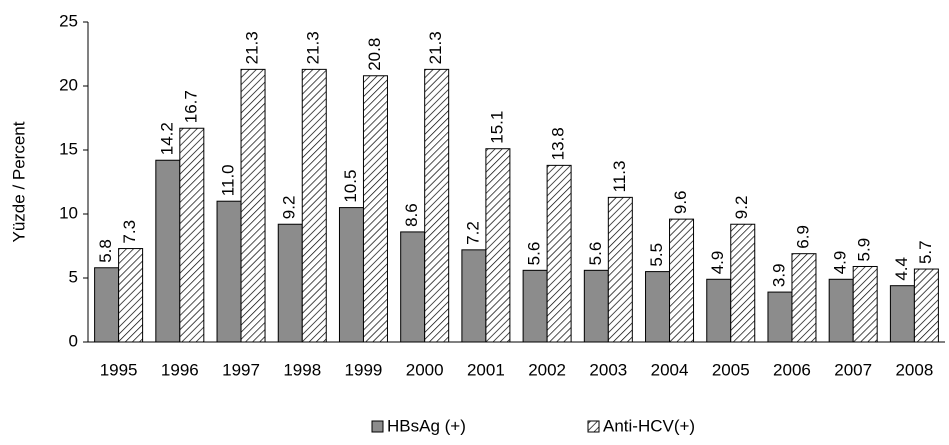  I want to click on value-label: 6.9, so click(802, 237).